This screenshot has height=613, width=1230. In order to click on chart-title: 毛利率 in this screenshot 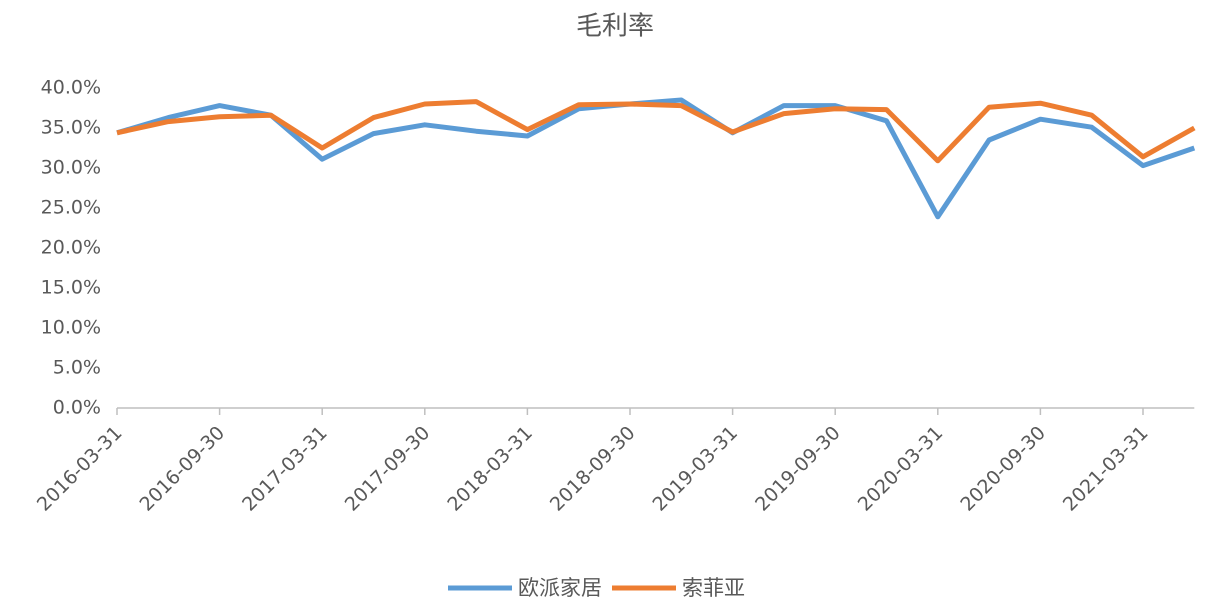, I will do `click(615, 27)`.